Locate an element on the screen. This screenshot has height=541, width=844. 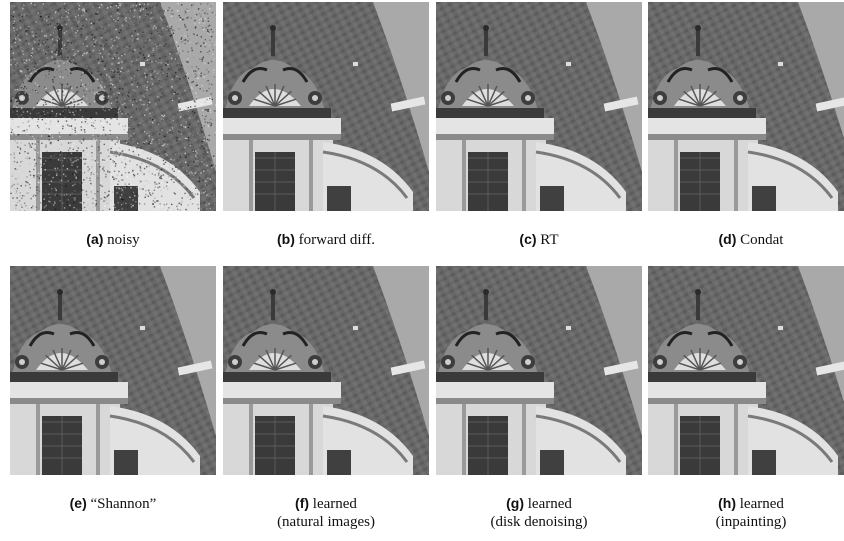
panel-image-d is located at coordinates (746, 106).